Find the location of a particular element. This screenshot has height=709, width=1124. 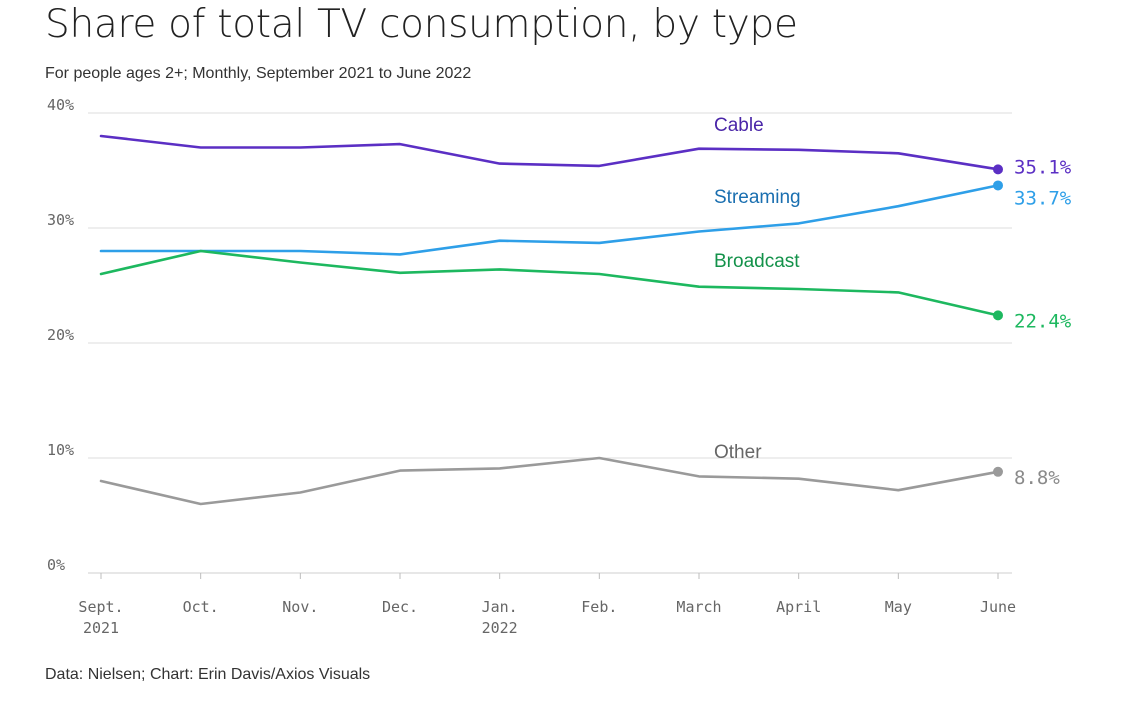

x-tick-label: June is located at coordinates (998, 607).